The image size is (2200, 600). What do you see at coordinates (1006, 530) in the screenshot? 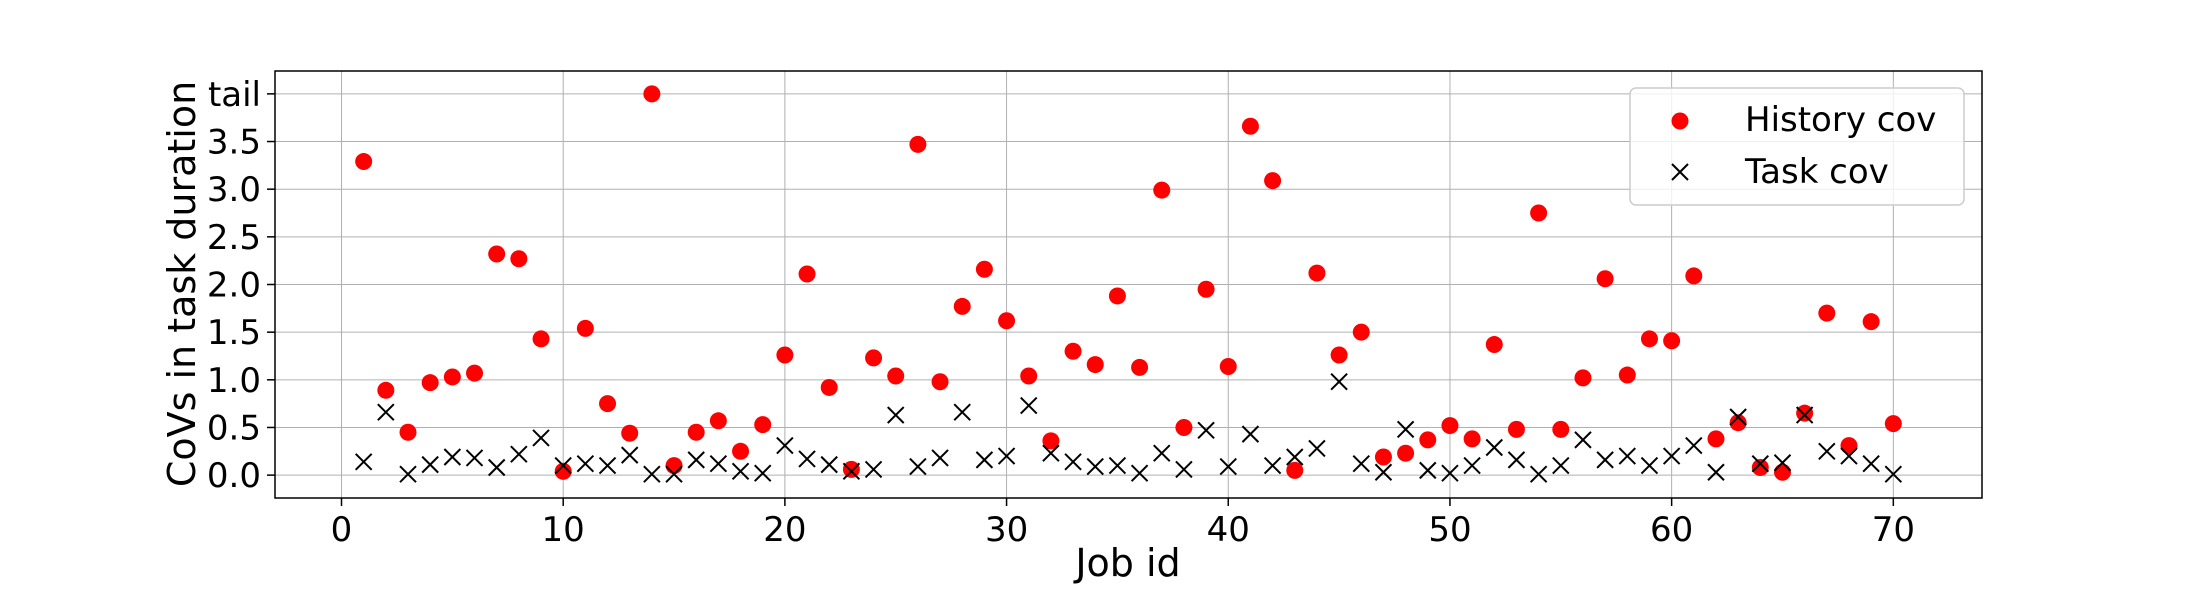
I see `x-tick-label: 30` at bounding box center [1006, 530].